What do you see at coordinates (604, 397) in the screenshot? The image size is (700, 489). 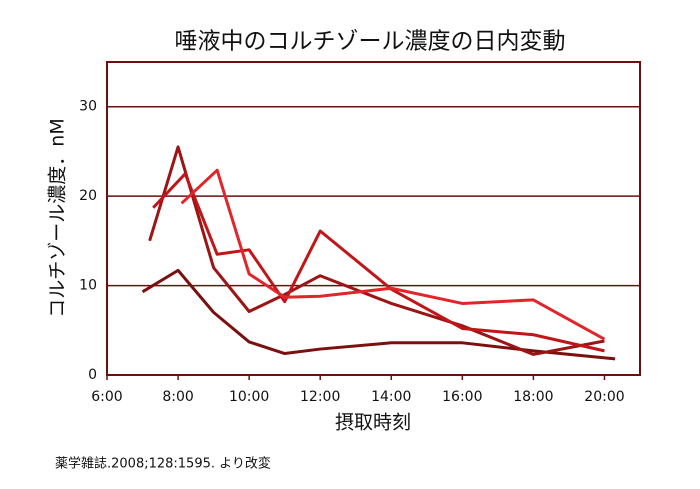 I see `x-tick-label: 20:00` at bounding box center [604, 397].